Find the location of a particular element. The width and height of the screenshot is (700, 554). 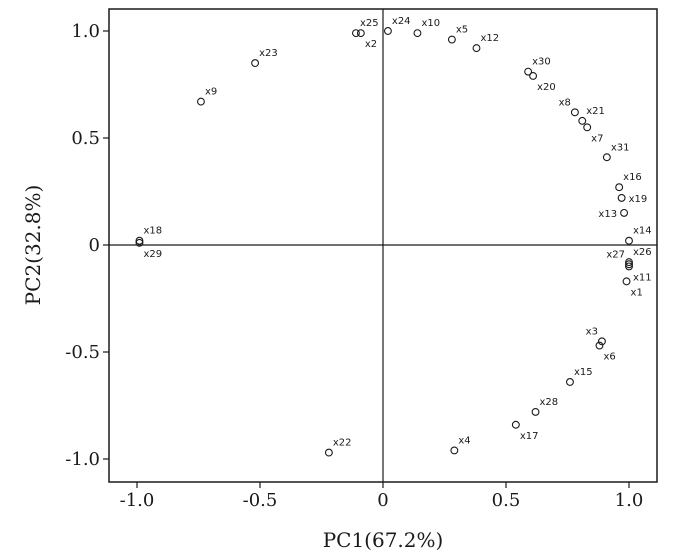

x-tick-label: -1.0 is located at coordinates (137, 500).